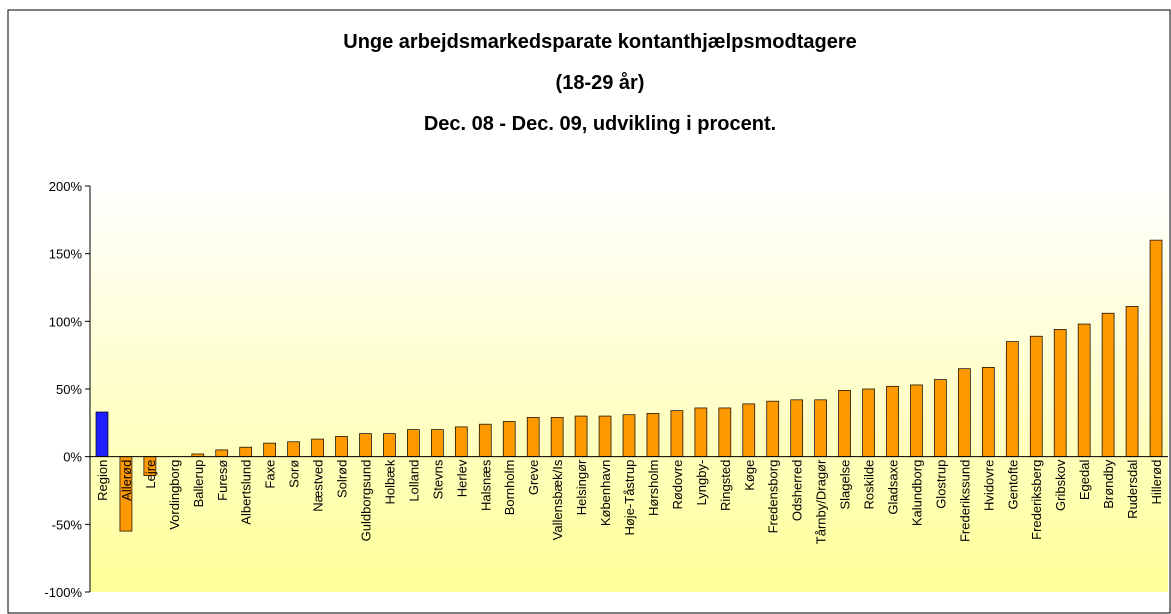 The width and height of the screenshot is (1171, 614). What do you see at coordinates (600, 124) in the screenshot?
I see `chart-title: Dec. 08 - Dec. 09, udvikling i procent.` at bounding box center [600, 124].